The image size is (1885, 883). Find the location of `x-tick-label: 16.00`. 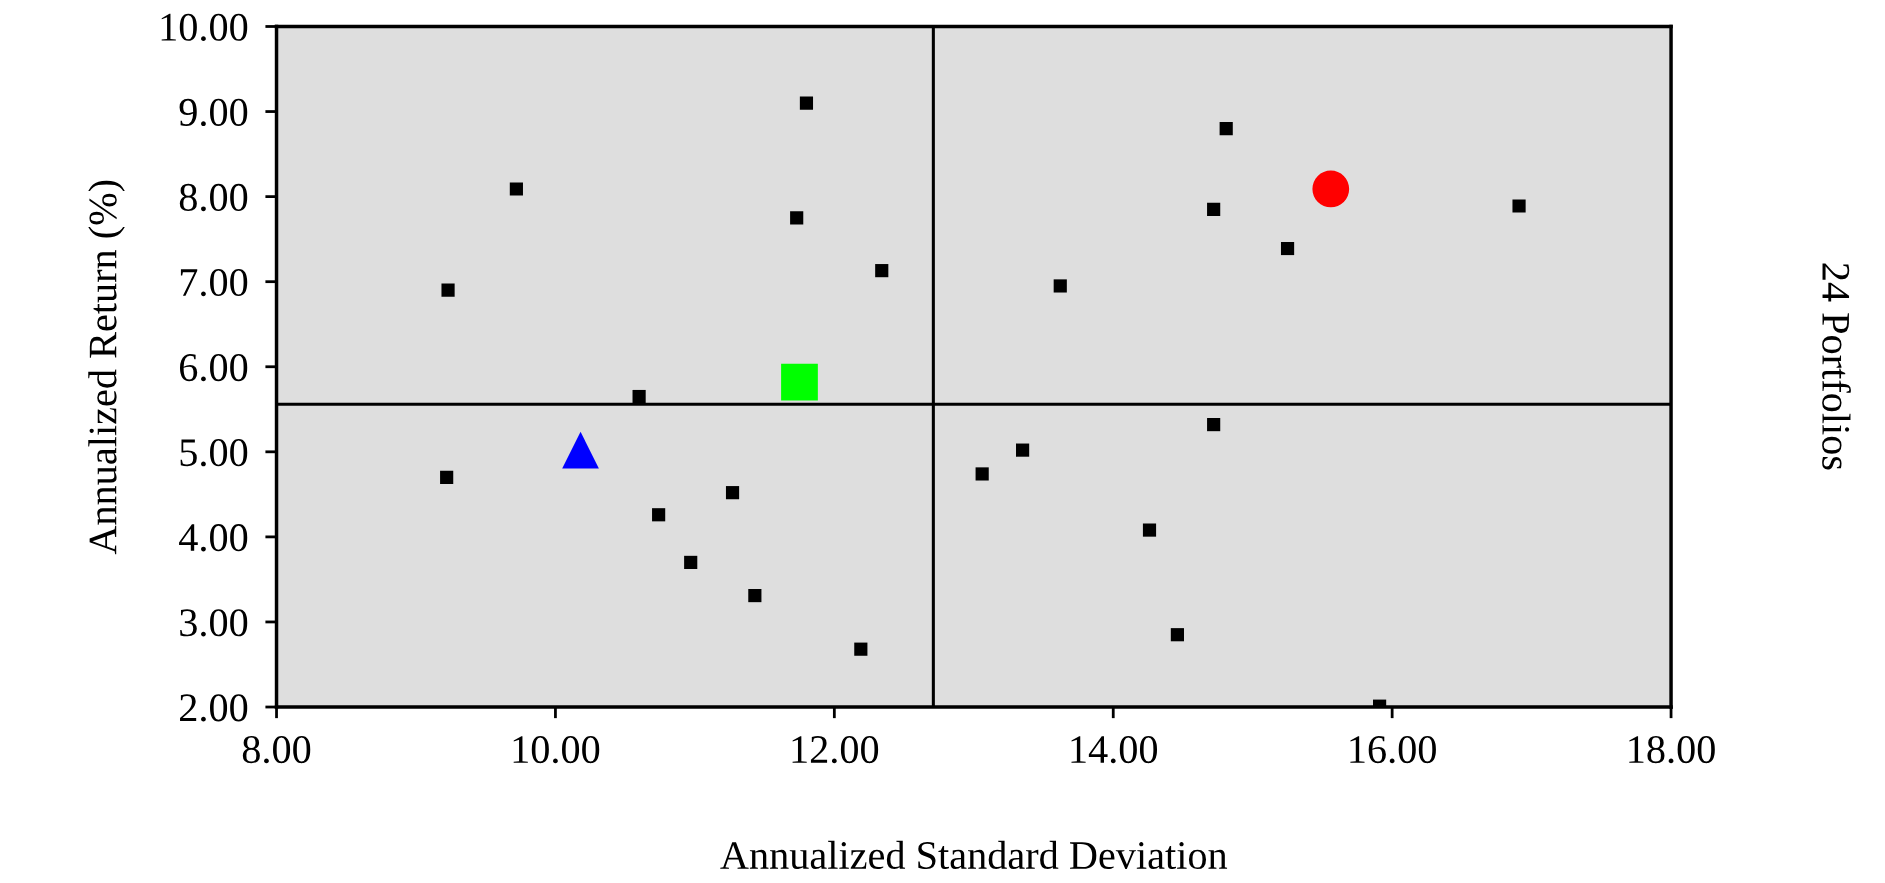

x-tick-label: 16.00 is located at coordinates (1393, 749).